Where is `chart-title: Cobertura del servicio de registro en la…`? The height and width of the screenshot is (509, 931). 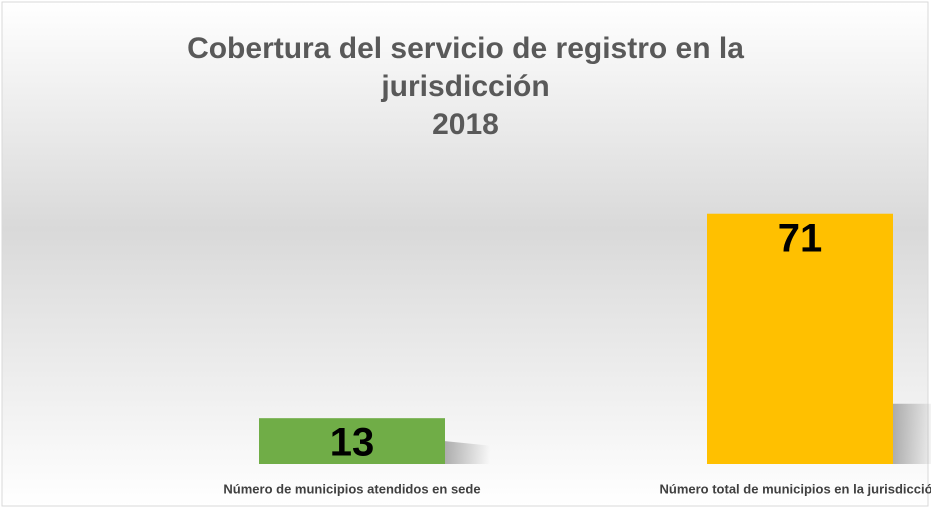 chart-title: Cobertura del servicio de registro en la… is located at coordinates (465, 67).